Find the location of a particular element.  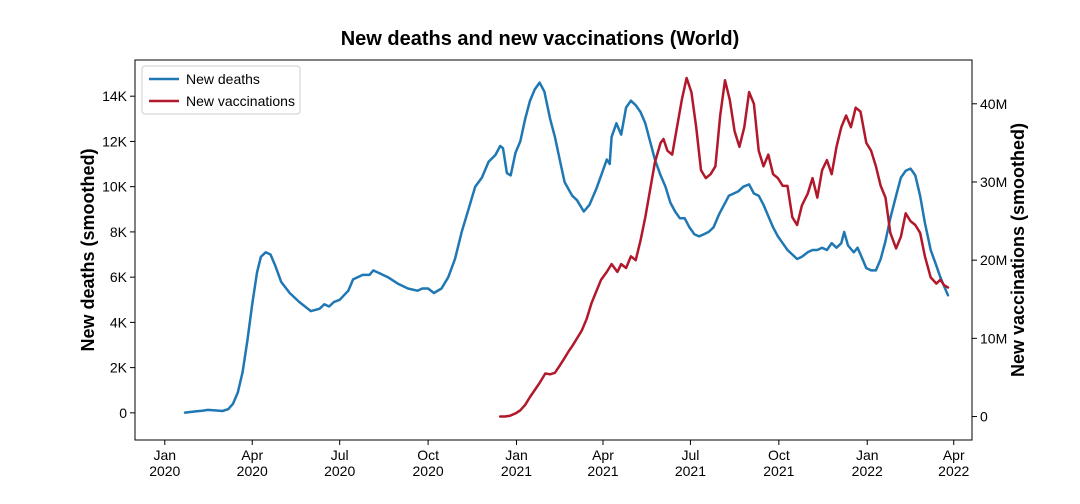

x-tick-label: Oct 2021 is located at coordinates (778, 463).